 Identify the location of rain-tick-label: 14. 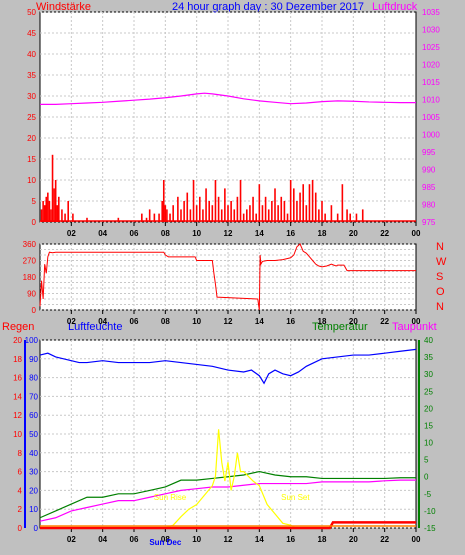
(17, 396).